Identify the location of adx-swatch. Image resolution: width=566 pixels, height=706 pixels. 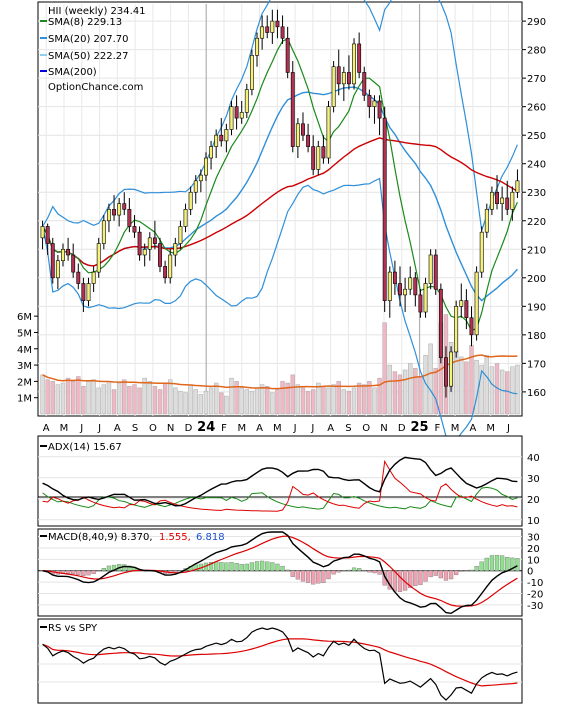
(43, 446).